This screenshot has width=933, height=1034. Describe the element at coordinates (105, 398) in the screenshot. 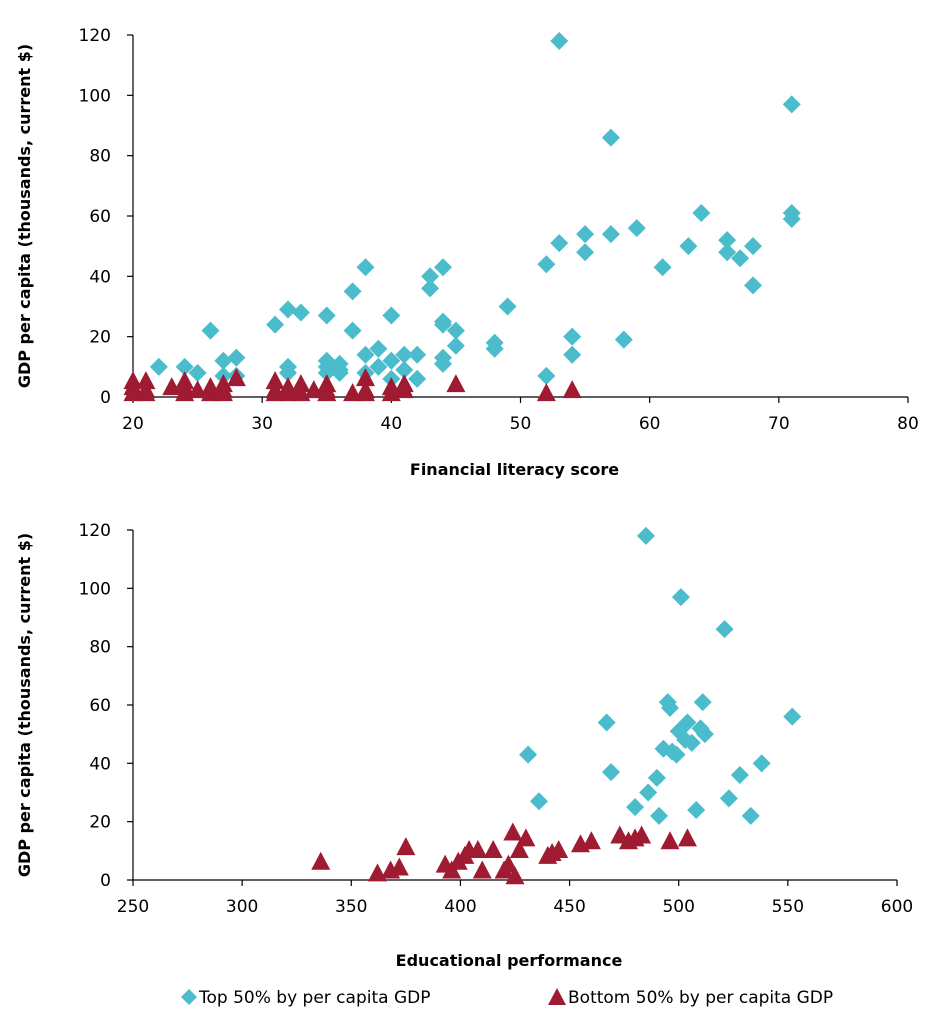

I see `y-tick-label: 0` at that location.